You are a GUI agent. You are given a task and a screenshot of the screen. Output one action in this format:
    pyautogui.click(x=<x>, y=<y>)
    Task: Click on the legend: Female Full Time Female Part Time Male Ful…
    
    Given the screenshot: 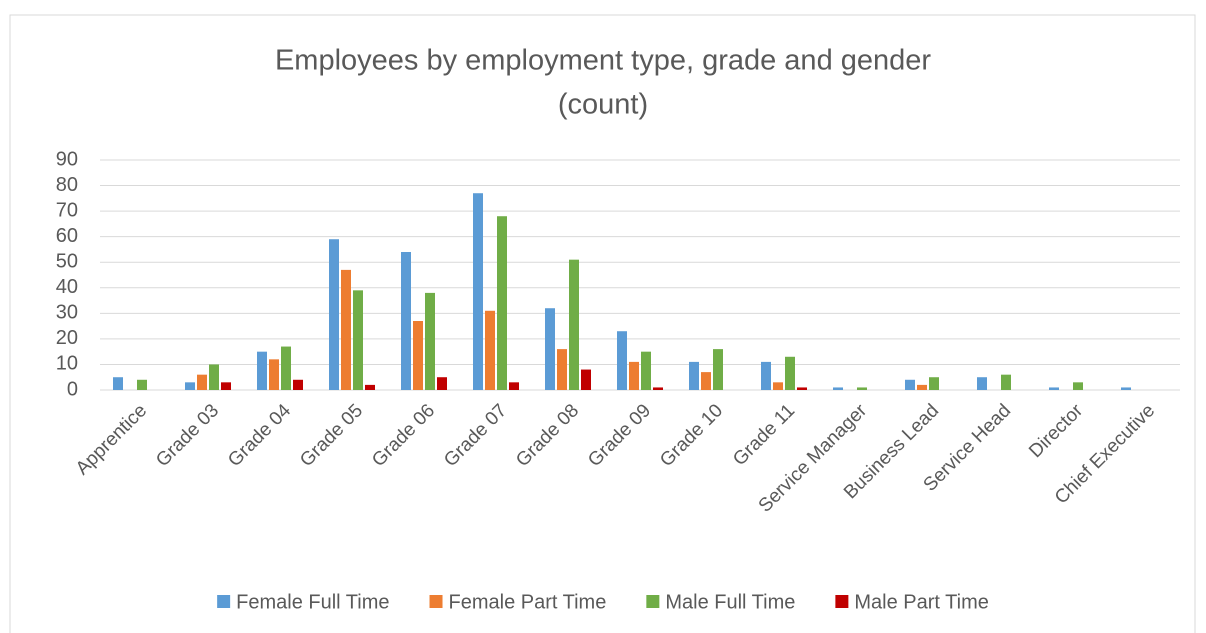 What is the action you would take?
    pyautogui.click(x=603, y=602)
    